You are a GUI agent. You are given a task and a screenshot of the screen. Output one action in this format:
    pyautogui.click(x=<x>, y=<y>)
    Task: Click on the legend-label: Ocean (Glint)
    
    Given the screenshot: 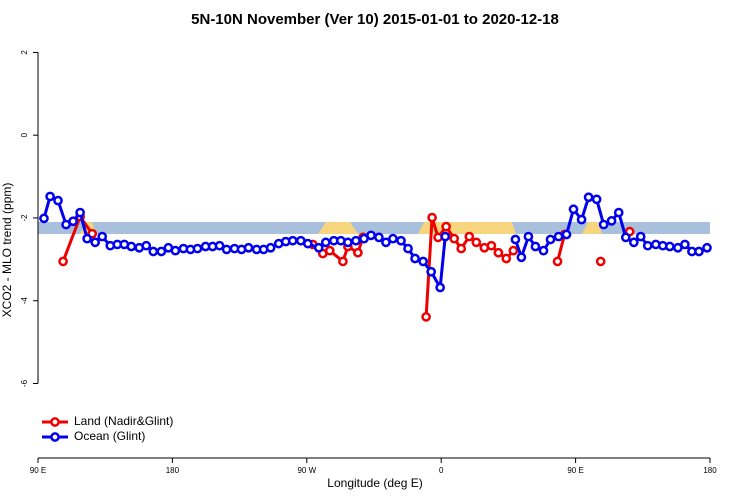 What is the action you would take?
    pyautogui.click(x=109, y=436)
    